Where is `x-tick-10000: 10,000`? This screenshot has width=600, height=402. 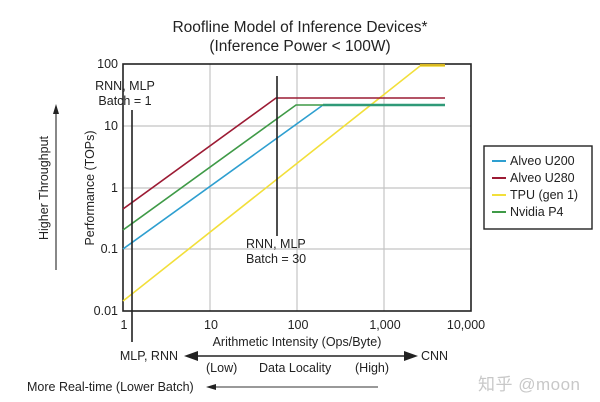 x-tick-10000: 10,000 is located at coordinates (466, 325).